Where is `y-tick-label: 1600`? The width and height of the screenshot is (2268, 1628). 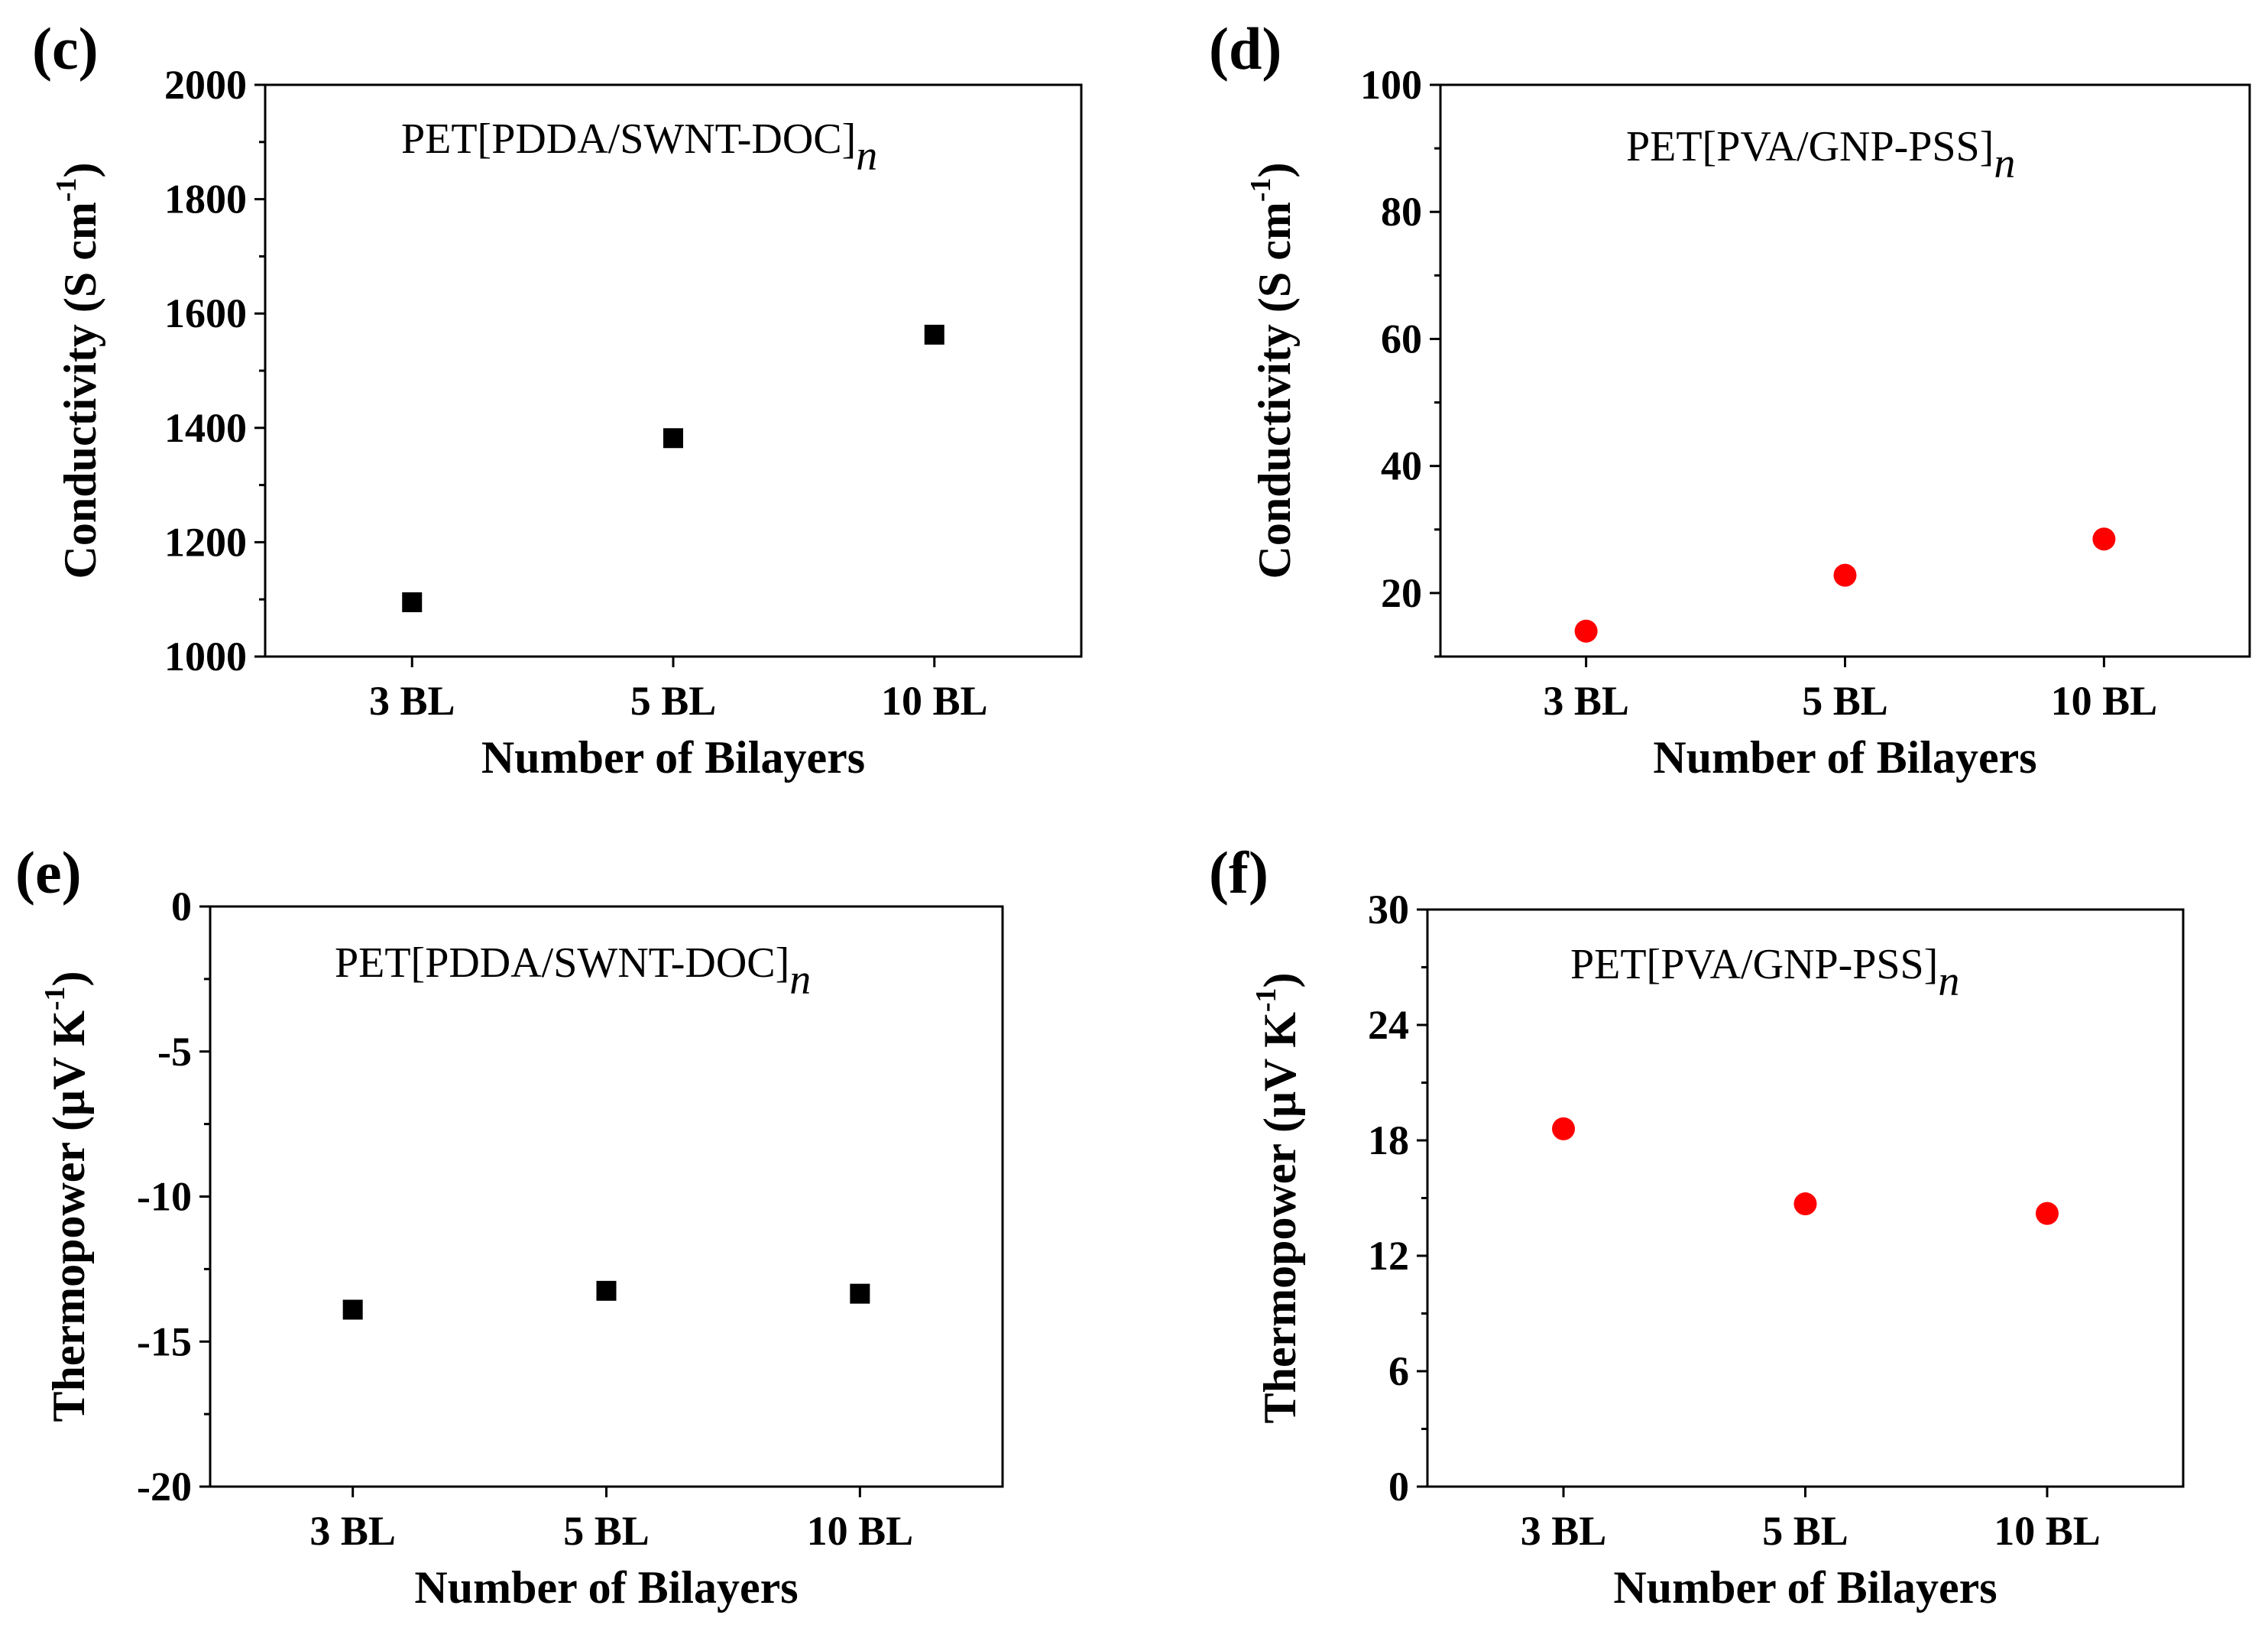
y-tick-label: 1600 is located at coordinates (205, 313).